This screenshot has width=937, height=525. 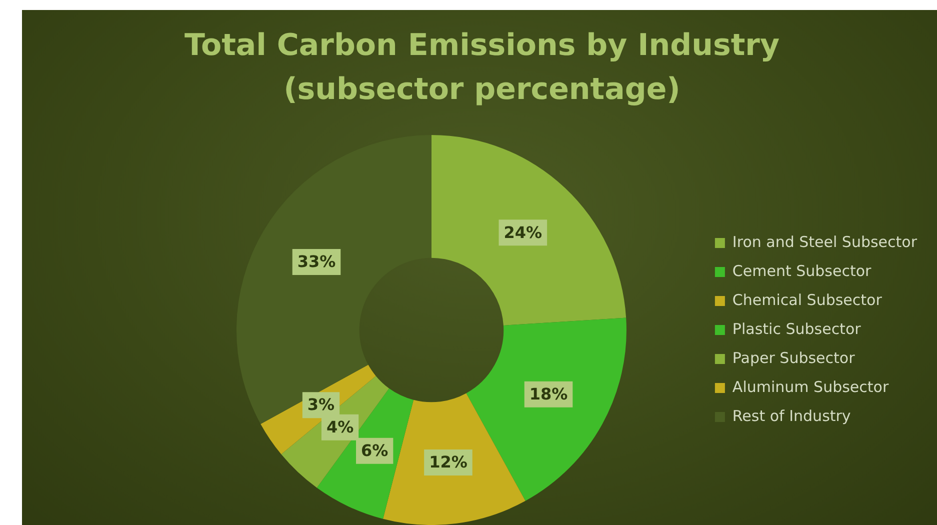 What do you see at coordinates (807, 299) in the screenshot?
I see `legend-label: Chemical Subsector` at bounding box center [807, 299].